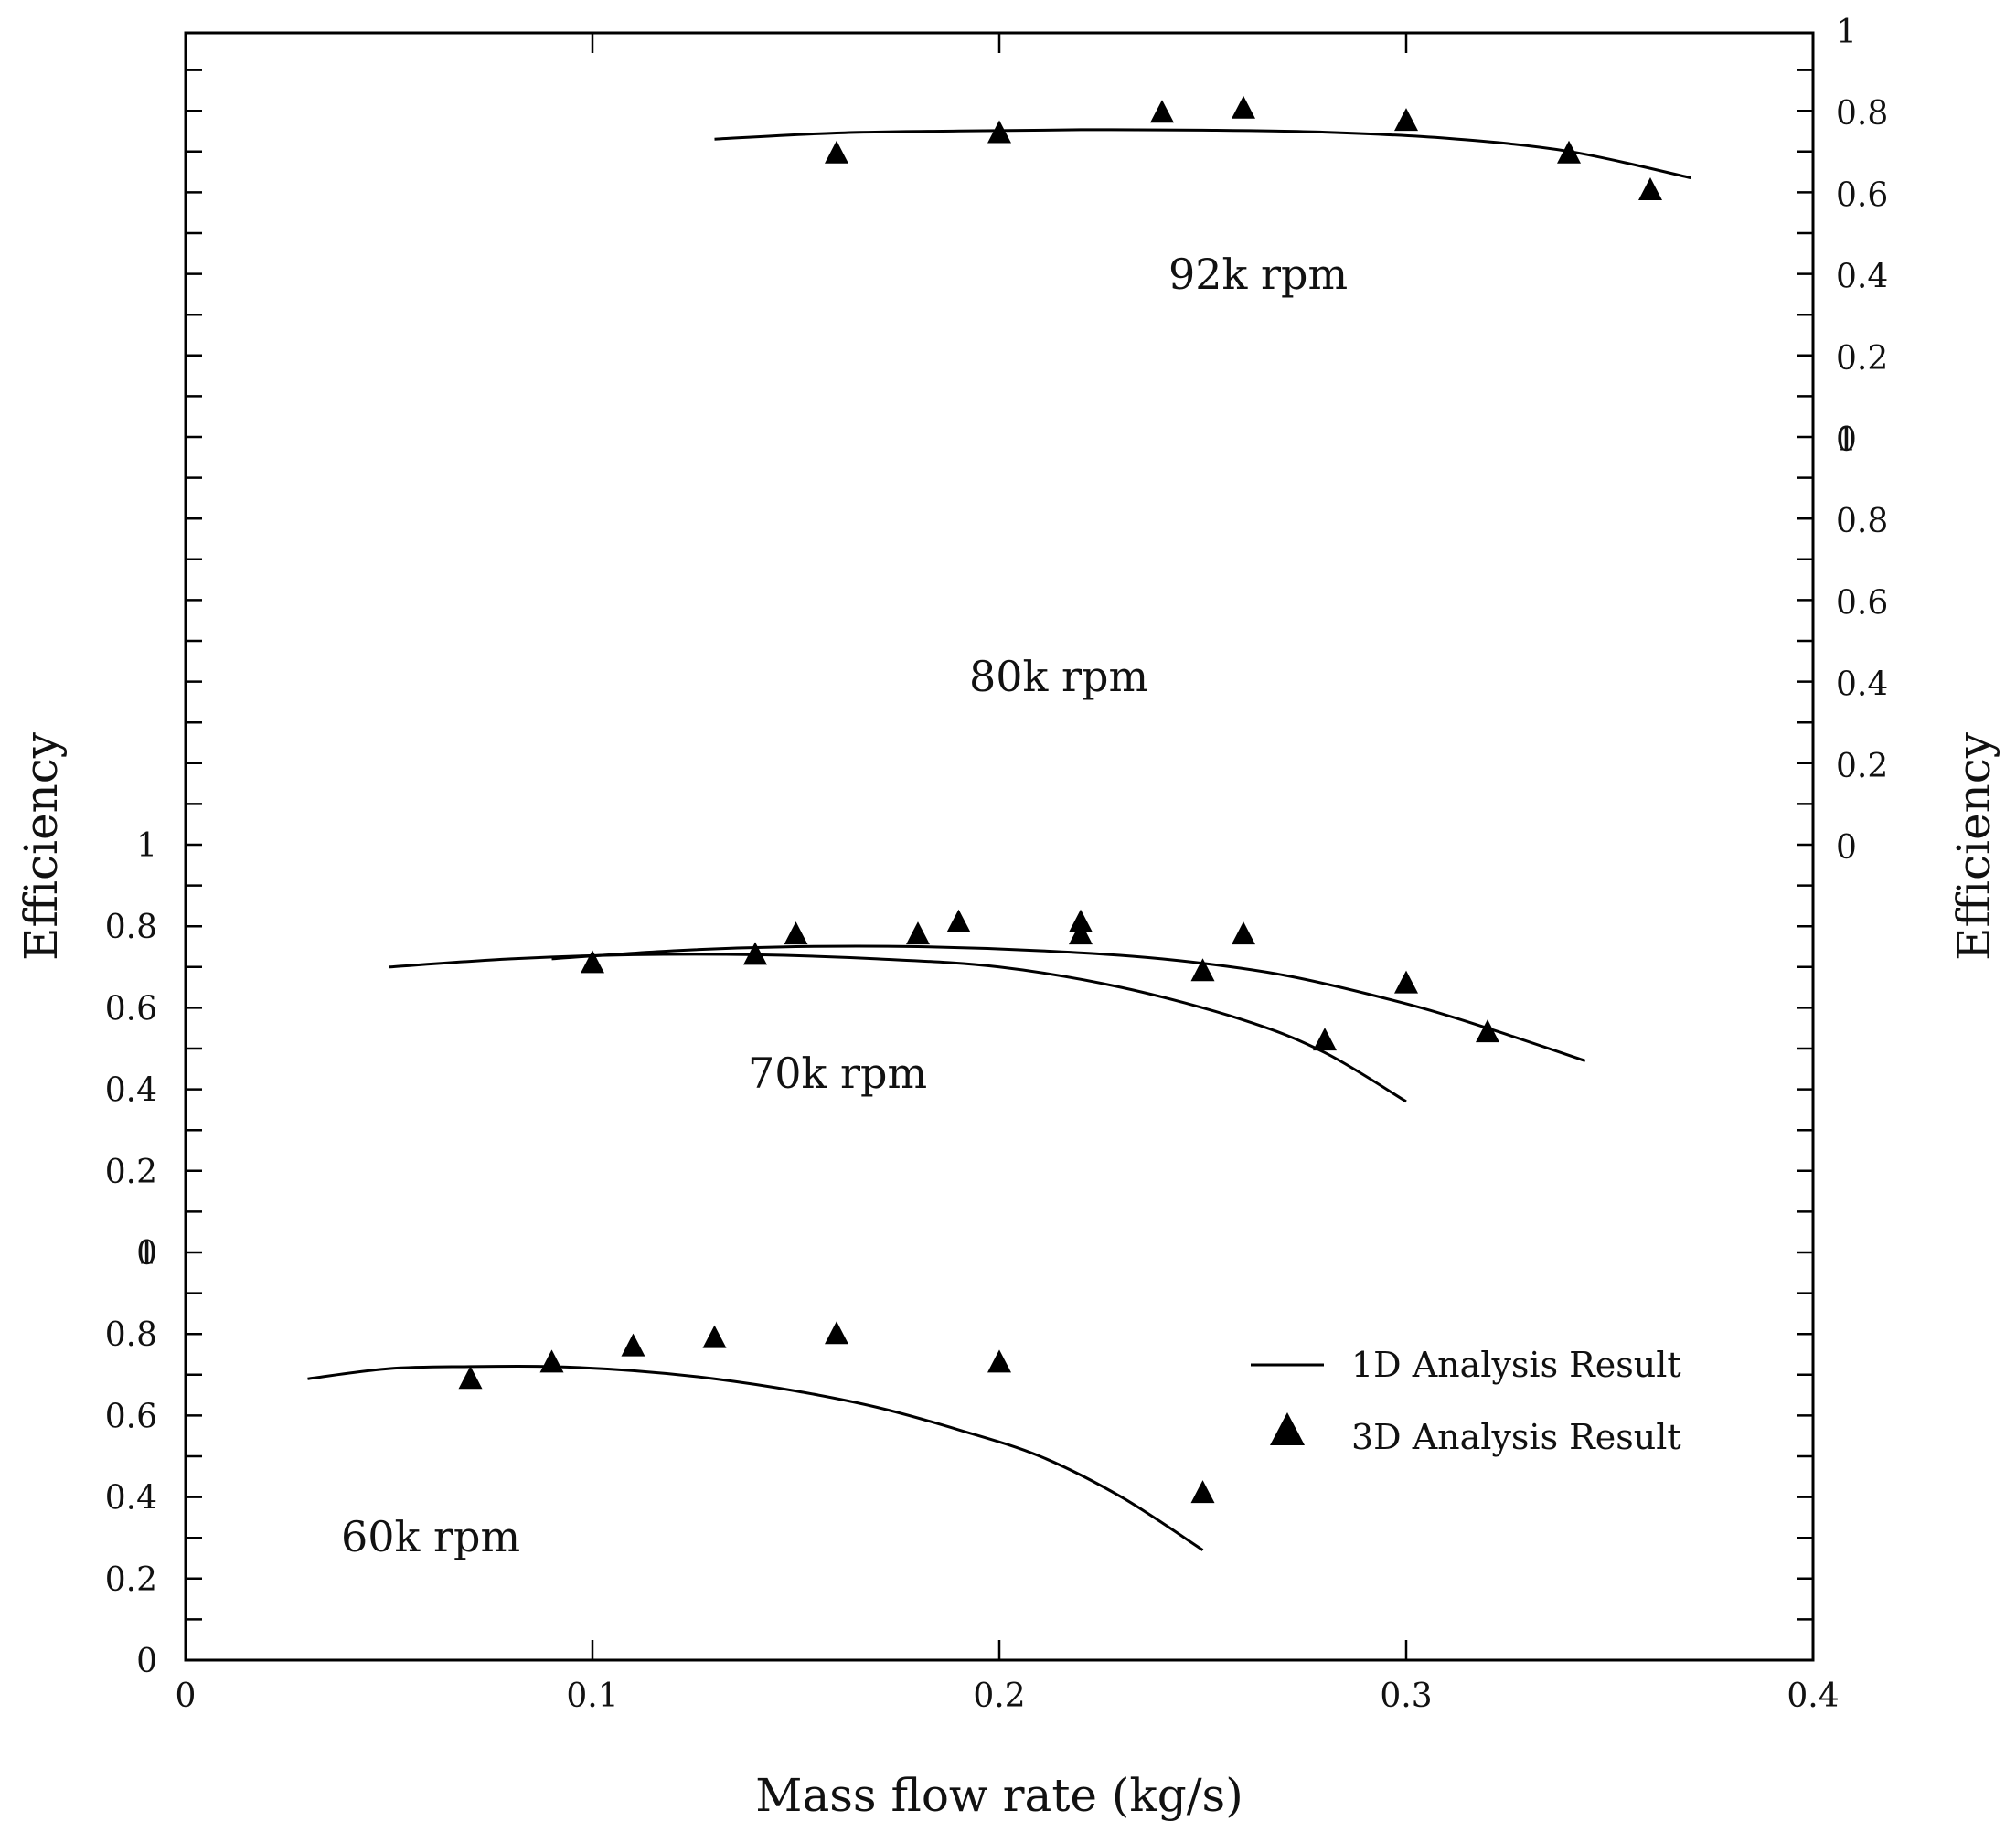  What do you see at coordinates (1258, 274) in the screenshot?
I see `annotation-92k-rpm: 92k rpm` at bounding box center [1258, 274].